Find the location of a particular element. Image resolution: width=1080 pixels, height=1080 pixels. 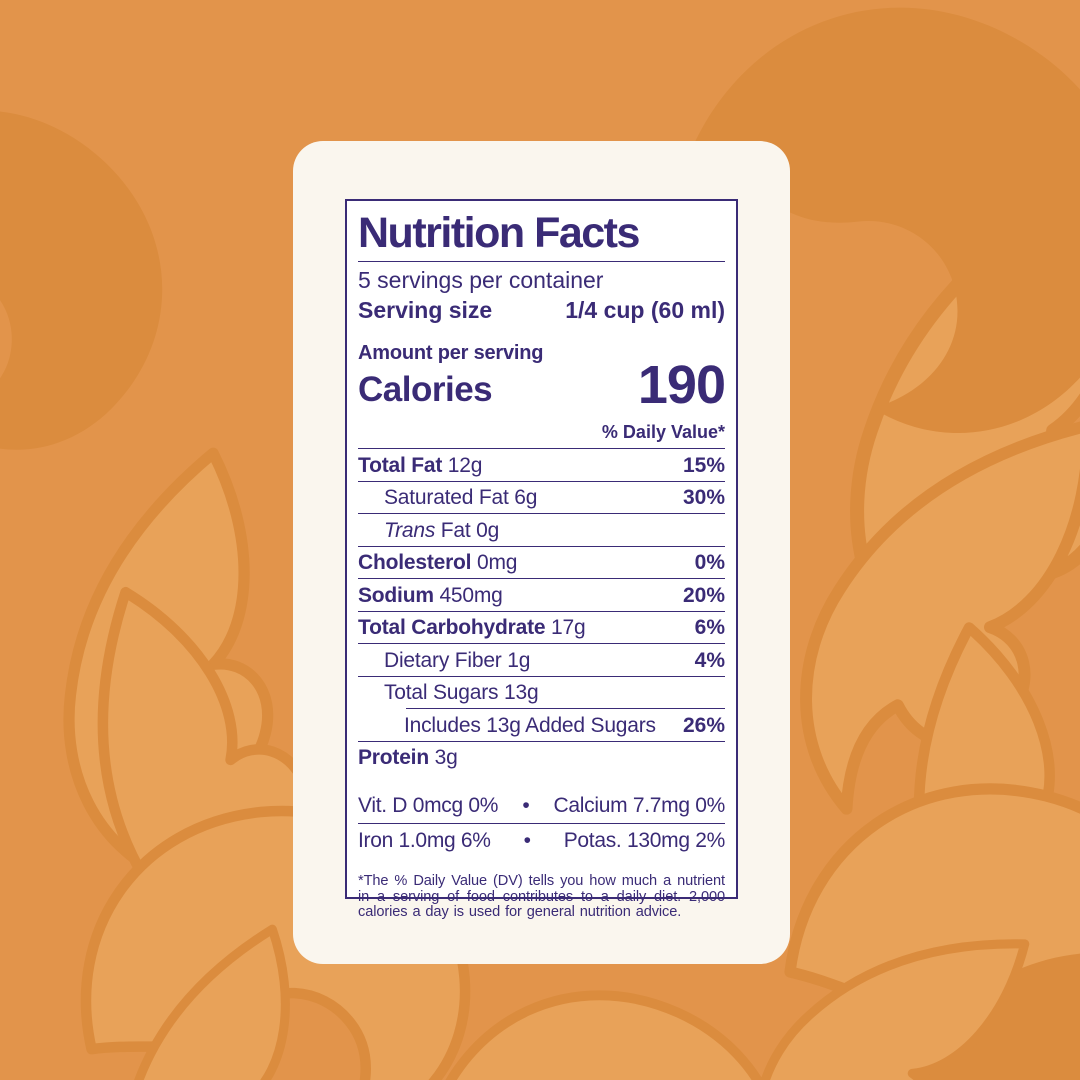

nutrient-name: Saturated Fat is located at coordinates (446, 498).